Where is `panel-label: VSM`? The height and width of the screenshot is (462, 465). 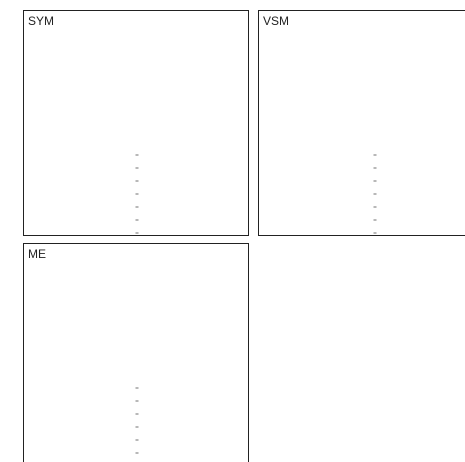
panel-label: VSM is located at coordinates (276, 21).